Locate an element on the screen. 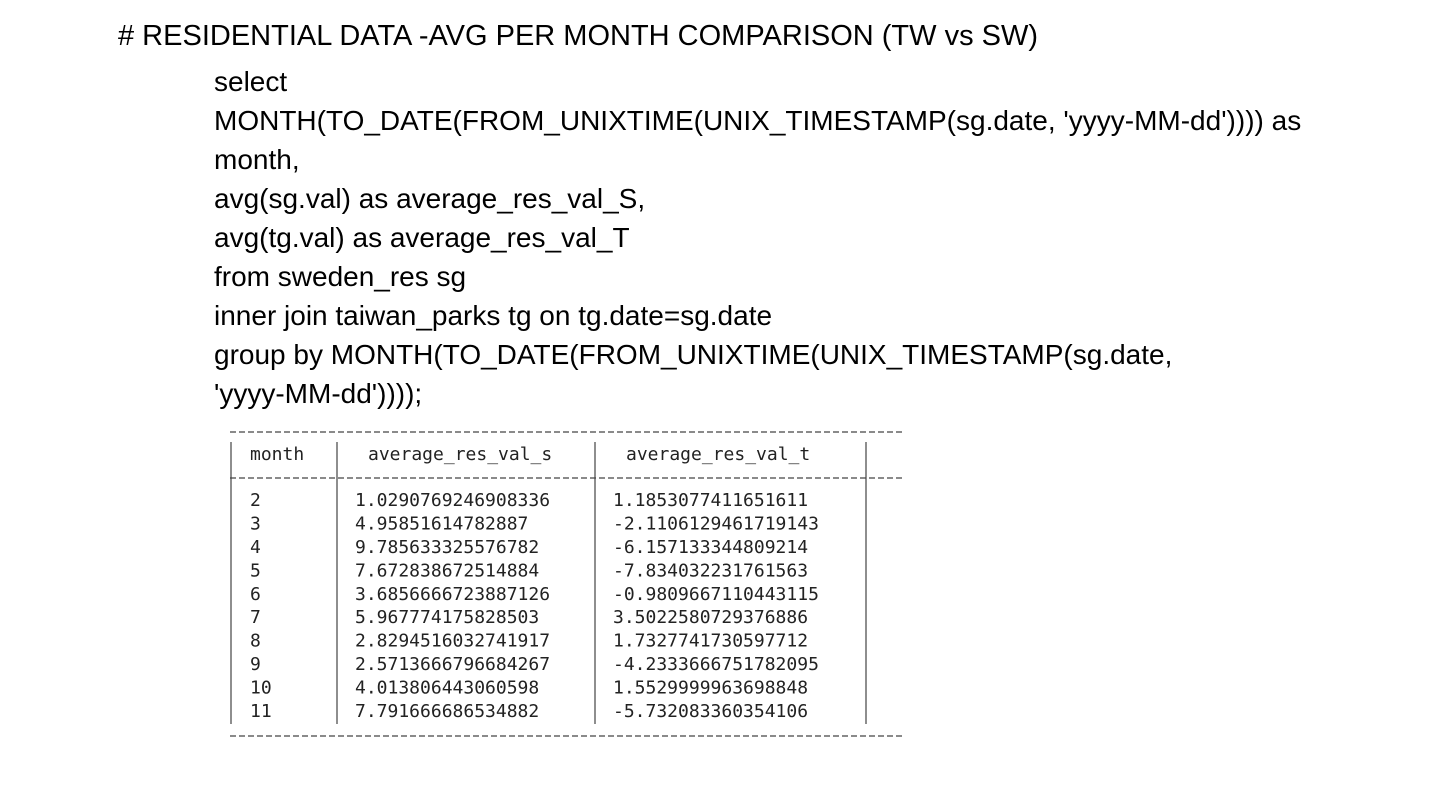  table-cell: 2 is located at coordinates (255, 500).